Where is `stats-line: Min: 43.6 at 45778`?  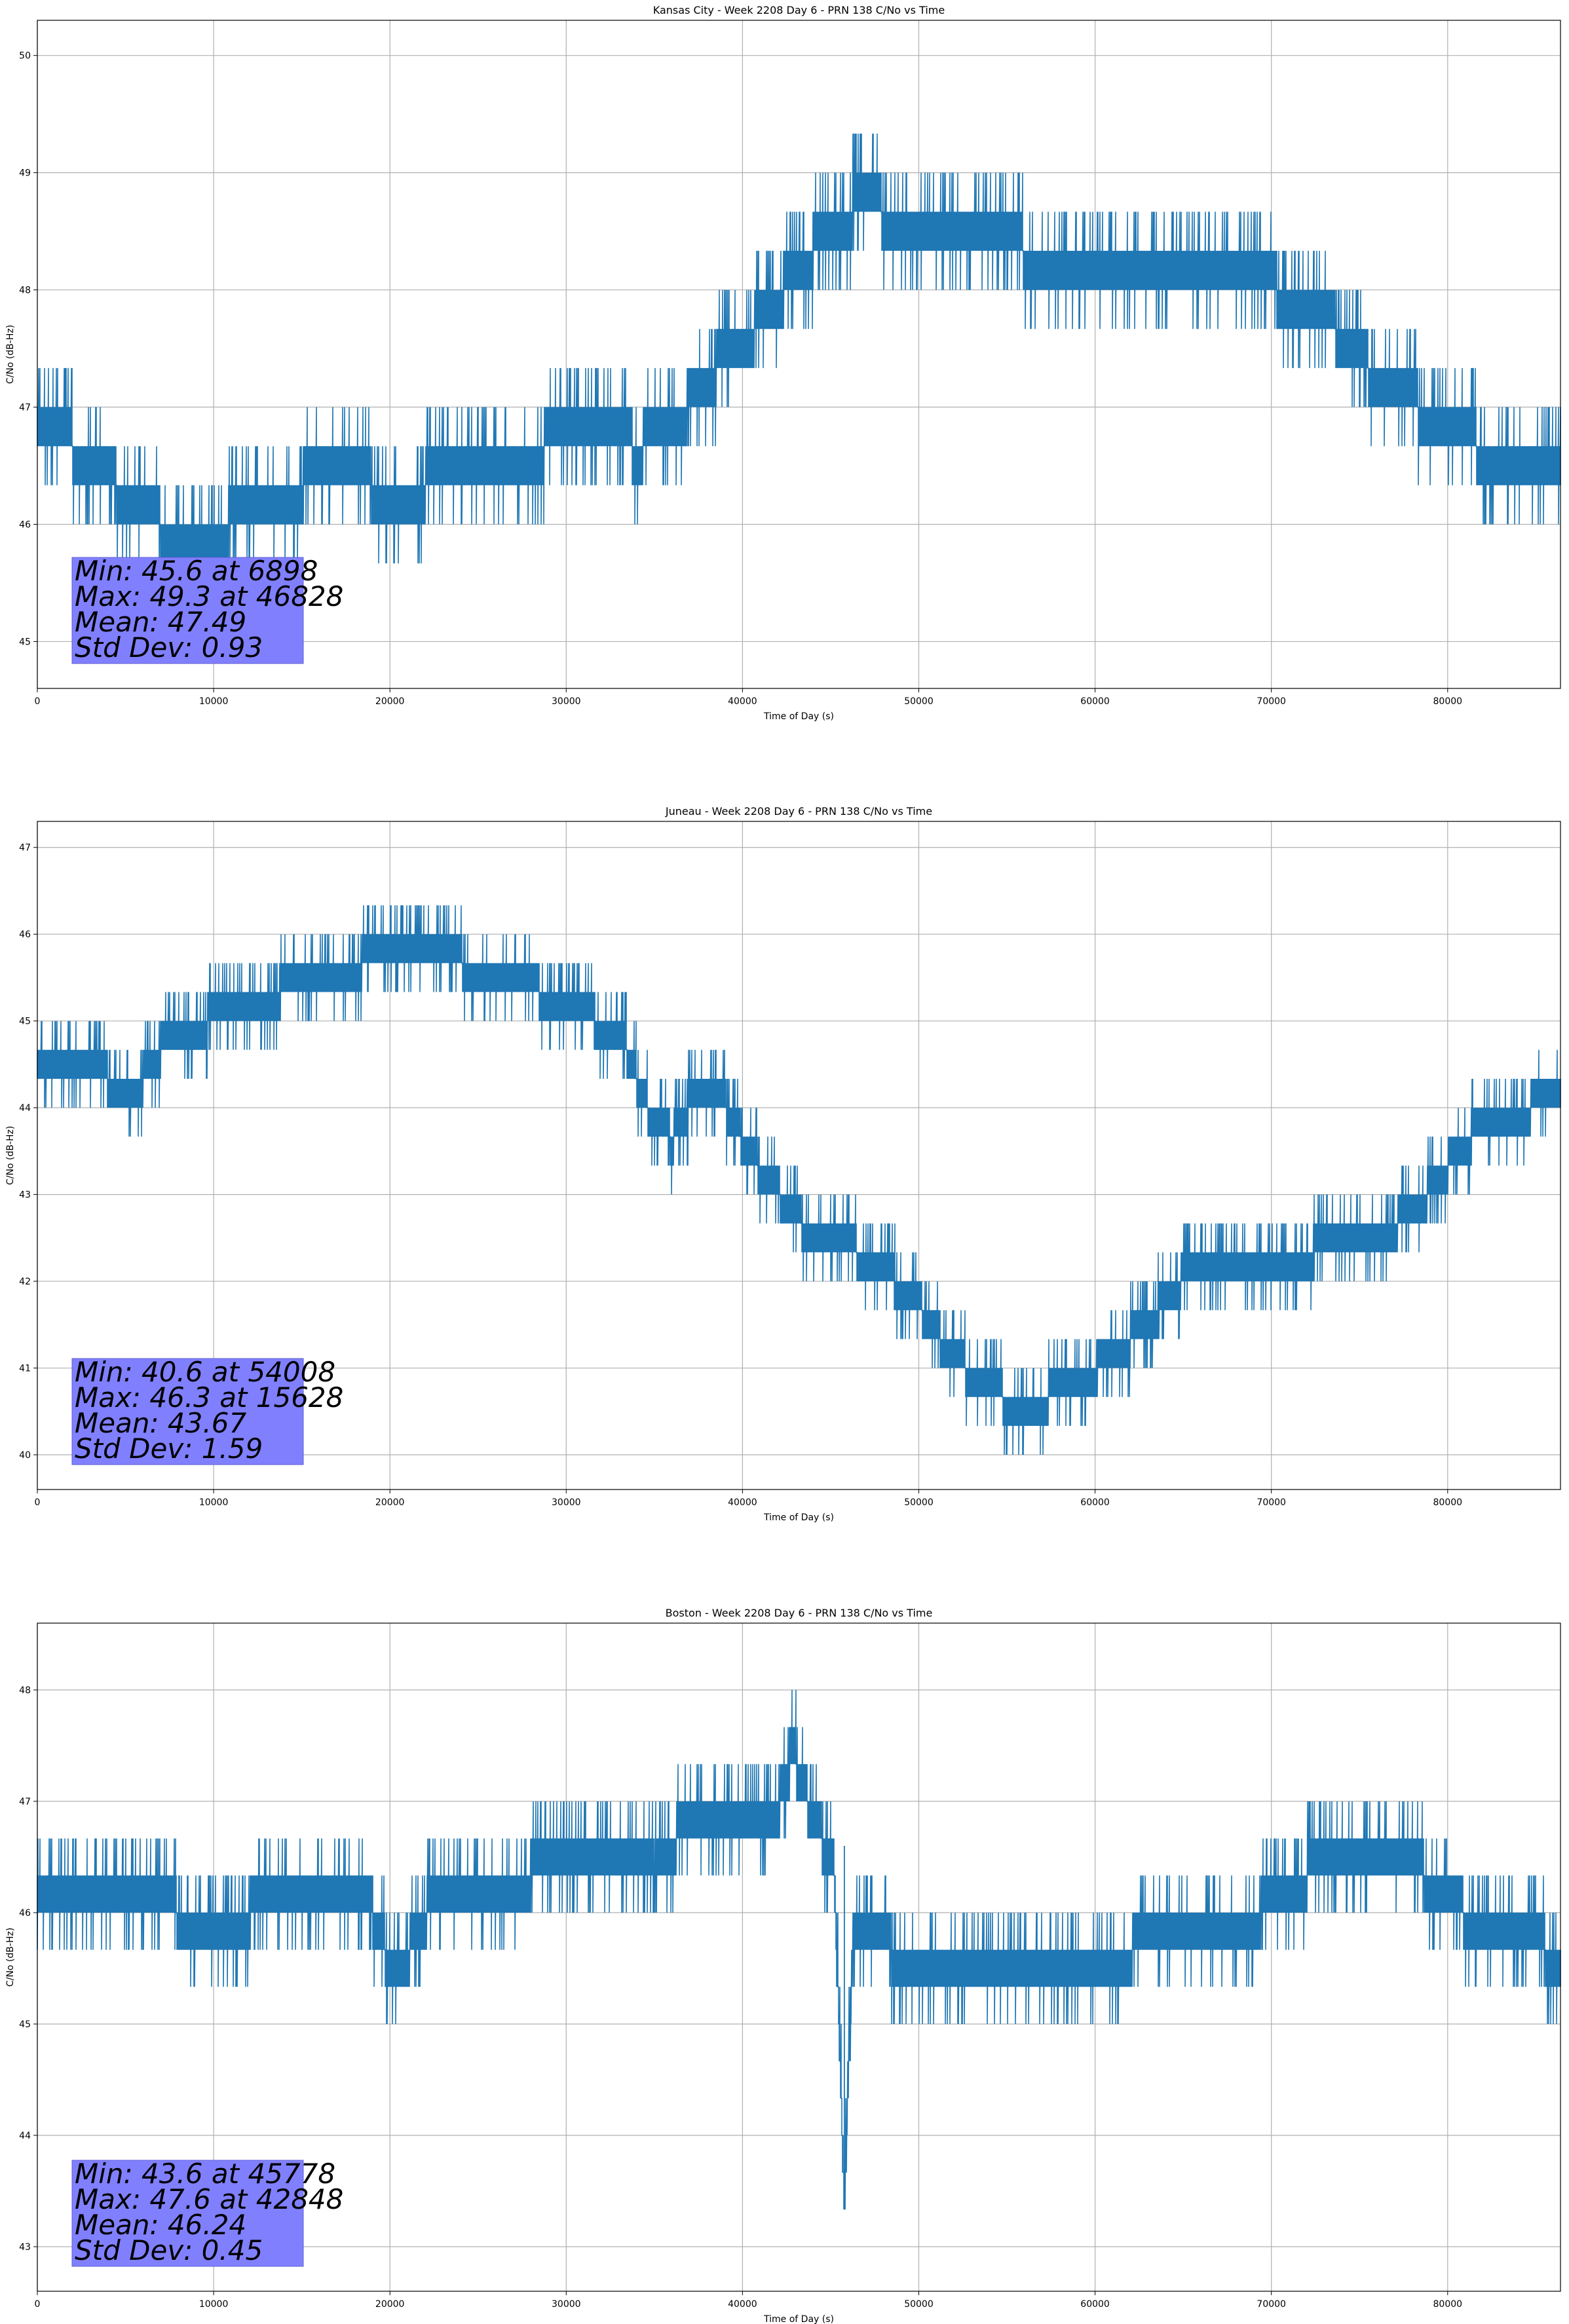
stats-line: Min: 43.6 at 45778 is located at coordinates (205, 2174).